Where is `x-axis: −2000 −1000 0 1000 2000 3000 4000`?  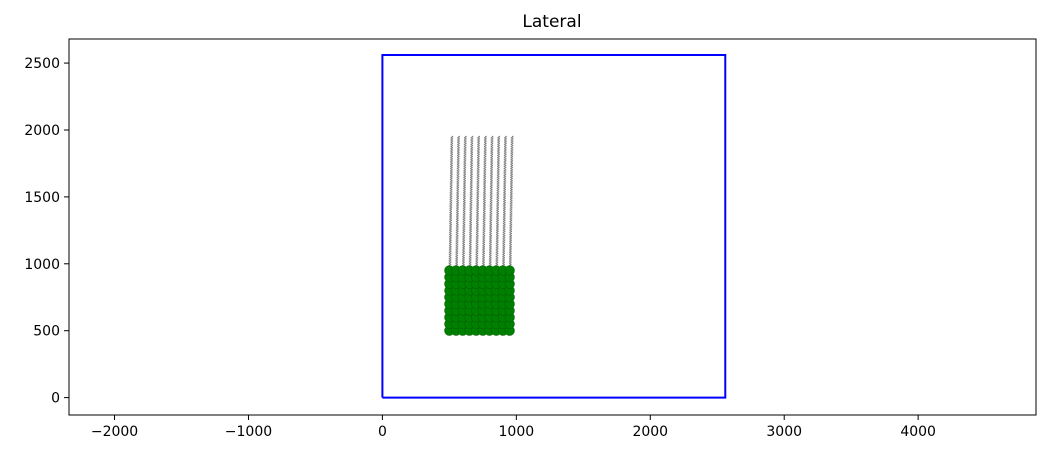 x-axis: −2000 −1000 0 1000 2000 3000 4000 is located at coordinates (513, 427).